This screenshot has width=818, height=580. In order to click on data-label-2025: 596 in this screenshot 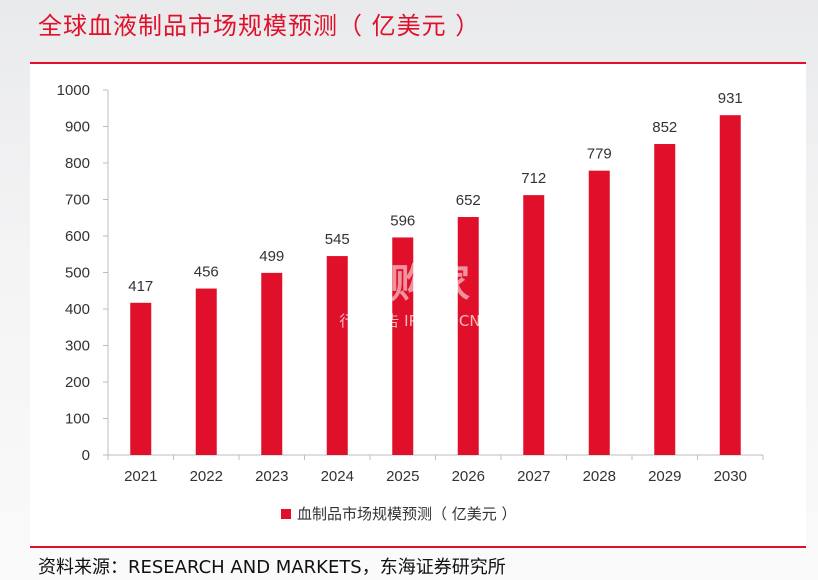, I will do `click(402, 220)`.